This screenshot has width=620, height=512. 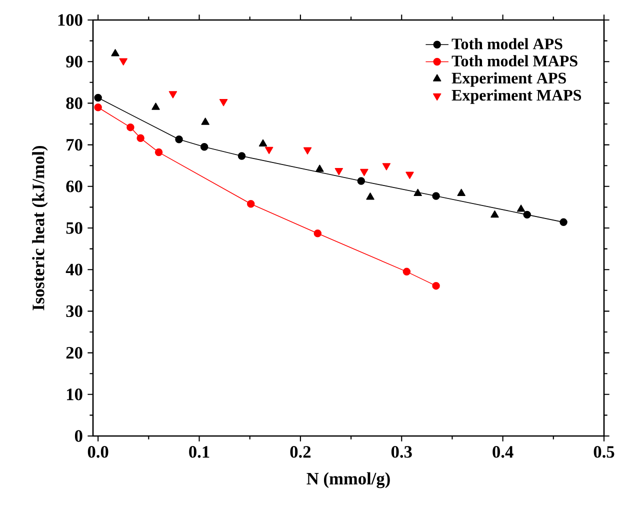 What do you see at coordinates (74, 62) in the screenshot?
I see `y-tick-label: 90` at bounding box center [74, 62].